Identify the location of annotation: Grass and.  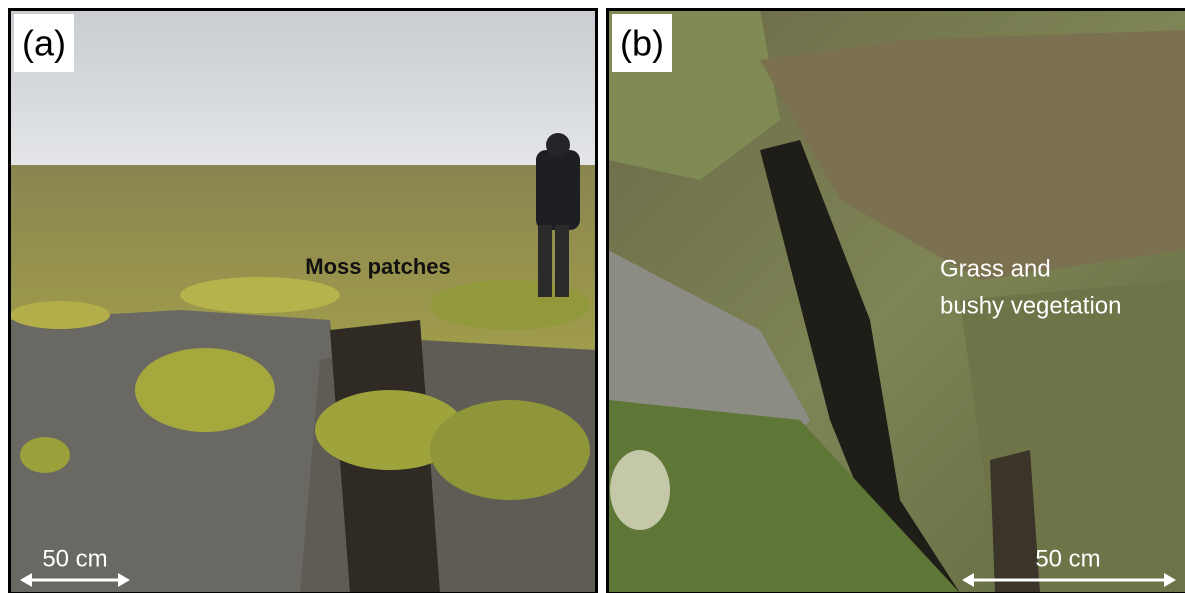
(995, 268).